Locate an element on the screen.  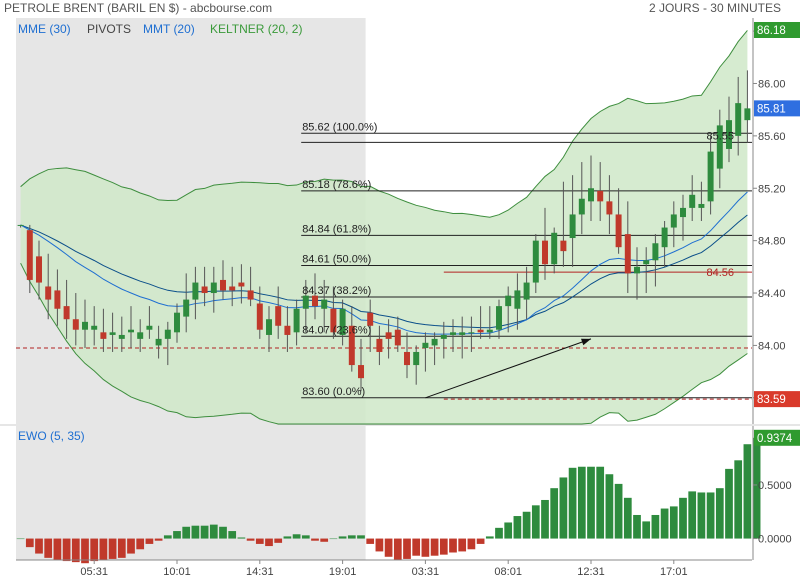
fib-label: 83.60 (0.0%) is located at coordinates (333, 392).